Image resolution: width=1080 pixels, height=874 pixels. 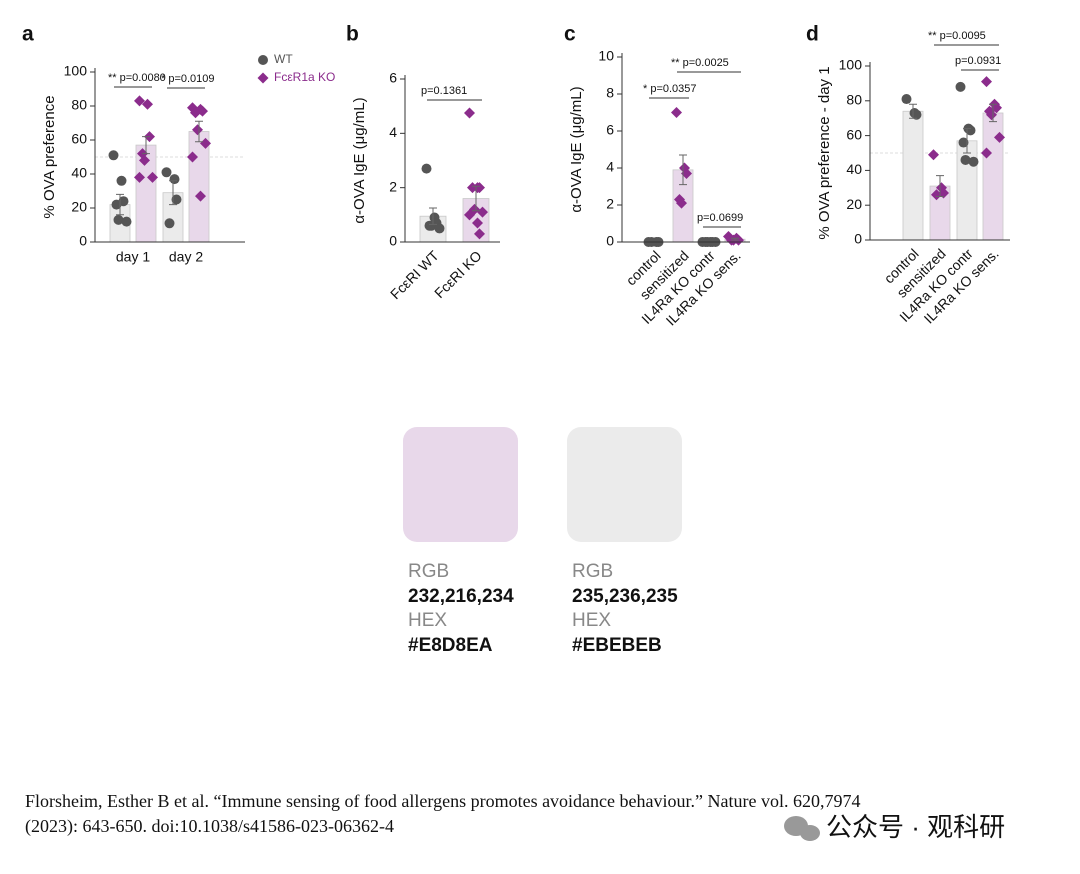 What do you see at coordinates (610, 93) in the screenshot?
I see `y-tick-label: 8` at bounding box center [610, 93].